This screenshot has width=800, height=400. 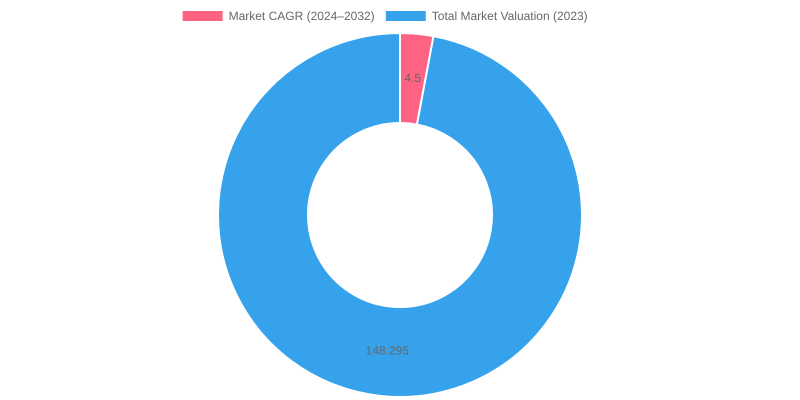 What do you see at coordinates (301, 16) in the screenshot?
I see `legend-label: Market CAGR (2024–2032)` at bounding box center [301, 16].